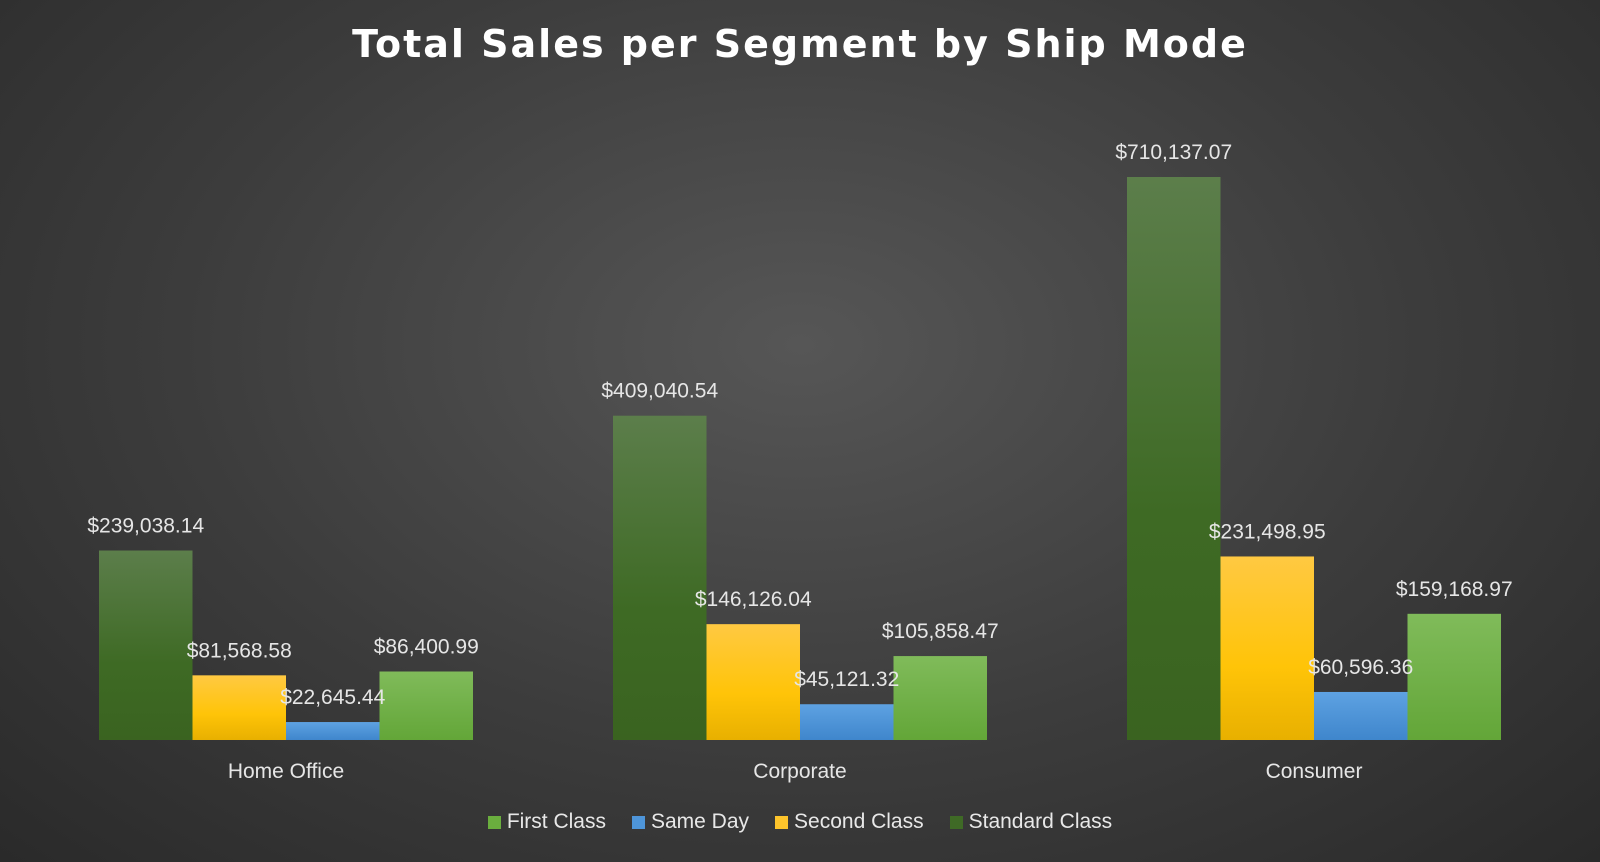  I want to click on data-label-corporate-standard-class: $409,040.54, so click(659, 391).